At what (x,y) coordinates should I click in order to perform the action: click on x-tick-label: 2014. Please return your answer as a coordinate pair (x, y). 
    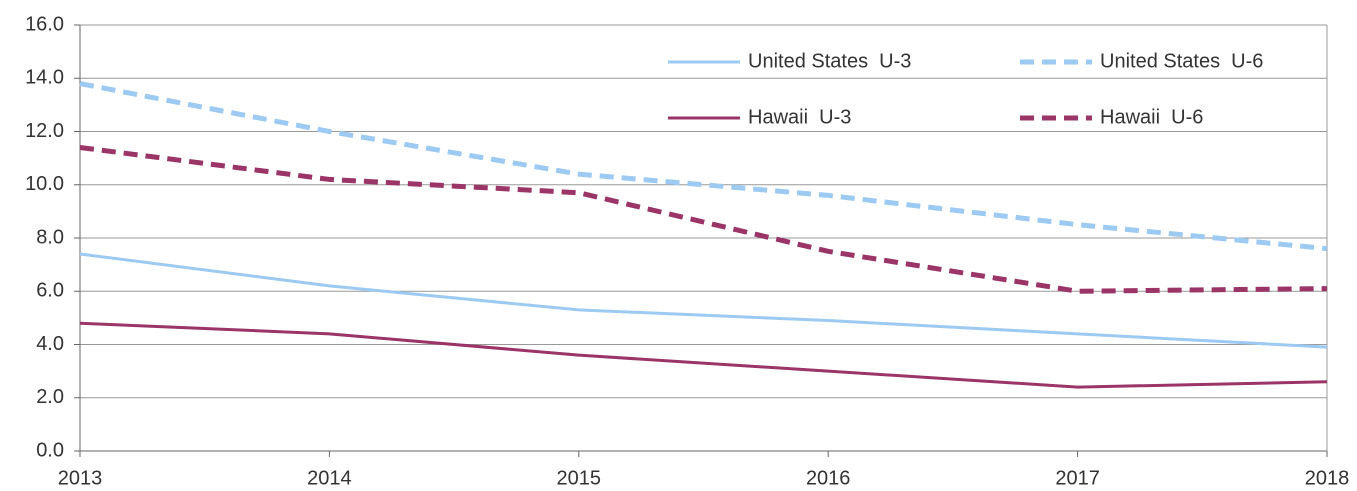
    Looking at the image, I should click on (329, 478).